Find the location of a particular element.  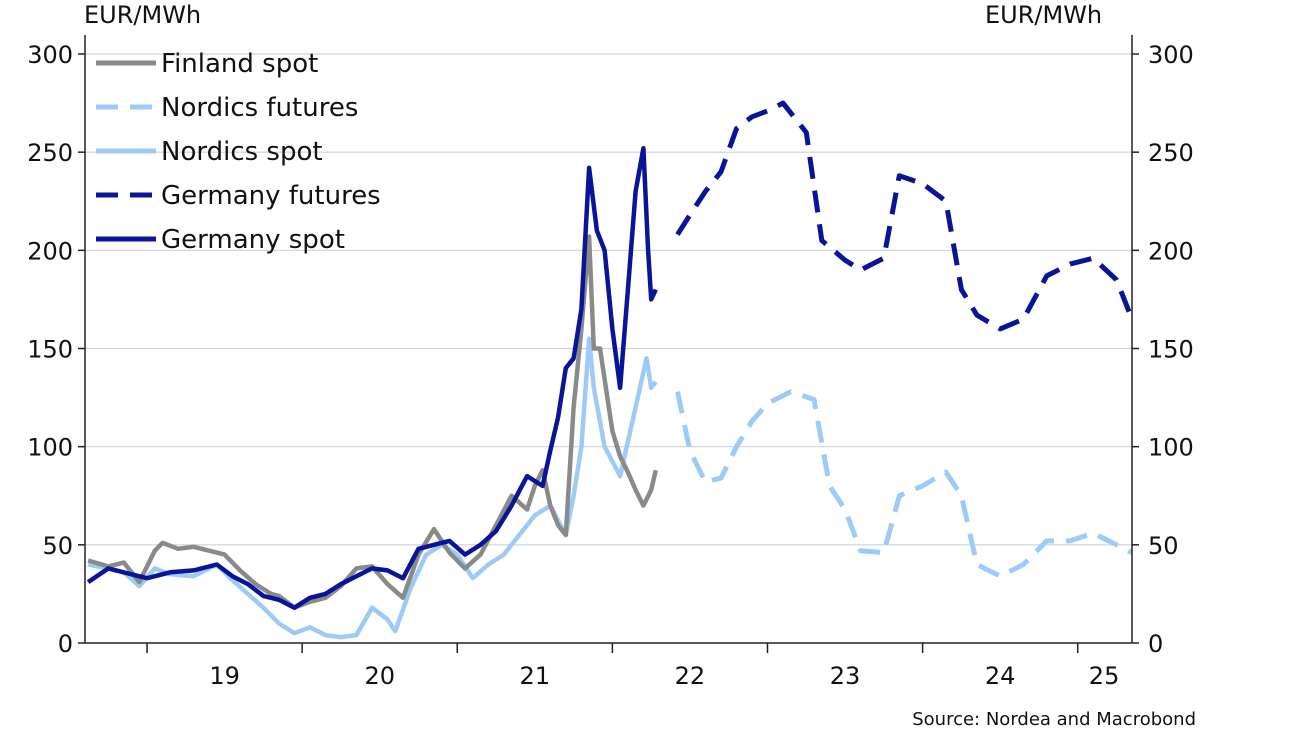

x-tick-label: 19 is located at coordinates (224, 676).